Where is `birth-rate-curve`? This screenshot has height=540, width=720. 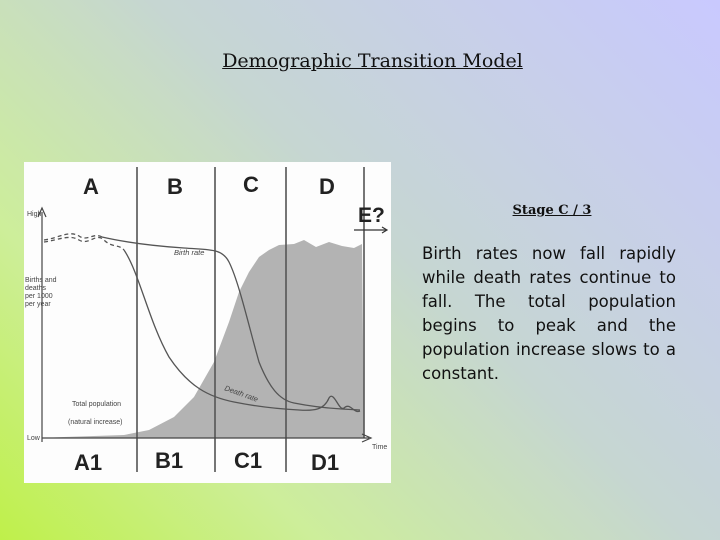 birth-rate-curve is located at coordinates (231, 323).